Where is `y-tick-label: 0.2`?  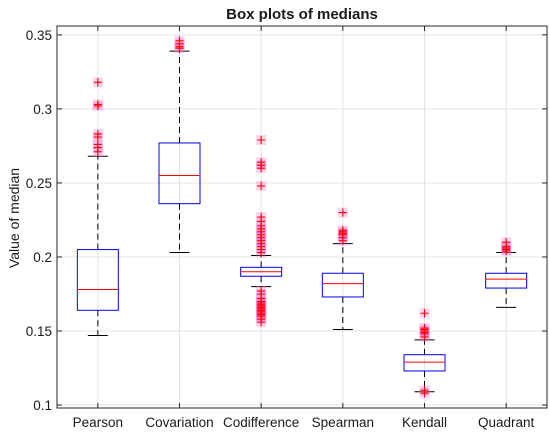 y-tick-label: 0.2 is located at coordinates (42, 257).